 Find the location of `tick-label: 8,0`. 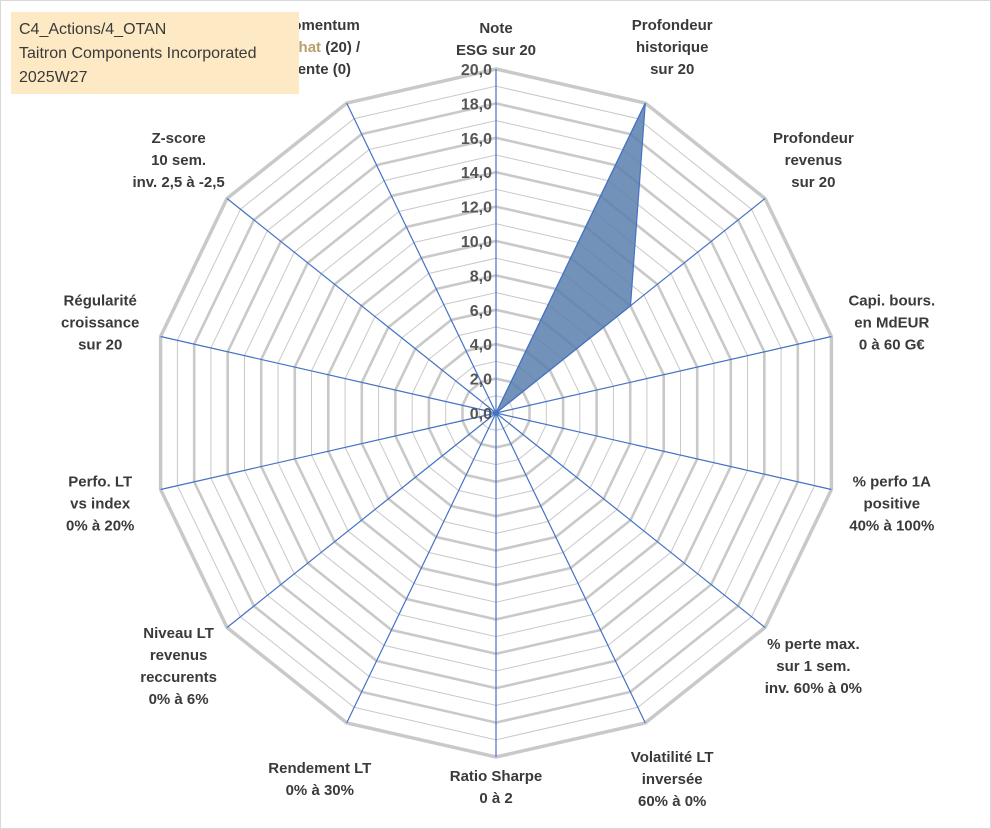

tick-label: 8,0 is located at coordinates (481, 276).